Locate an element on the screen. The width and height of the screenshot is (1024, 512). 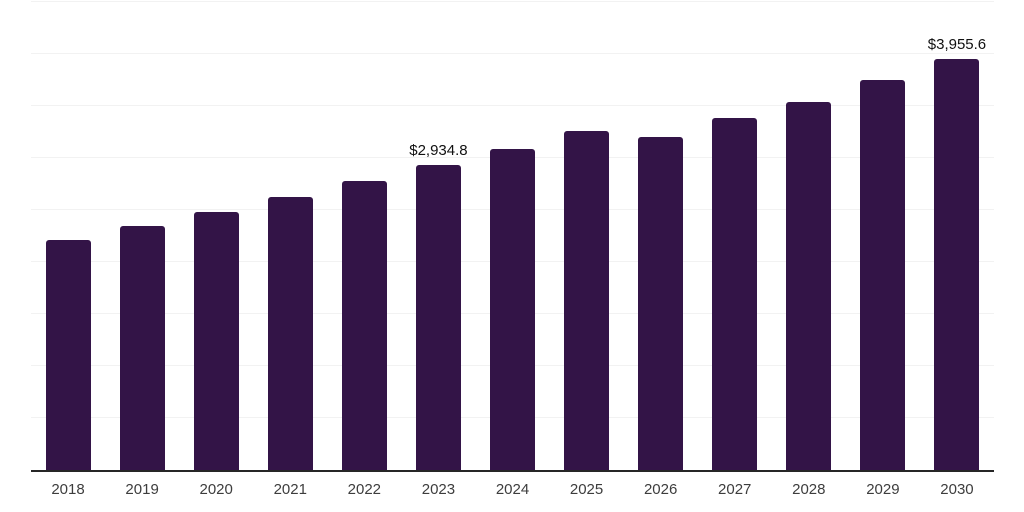
bar-2030 is located at coordinates (957, 264).